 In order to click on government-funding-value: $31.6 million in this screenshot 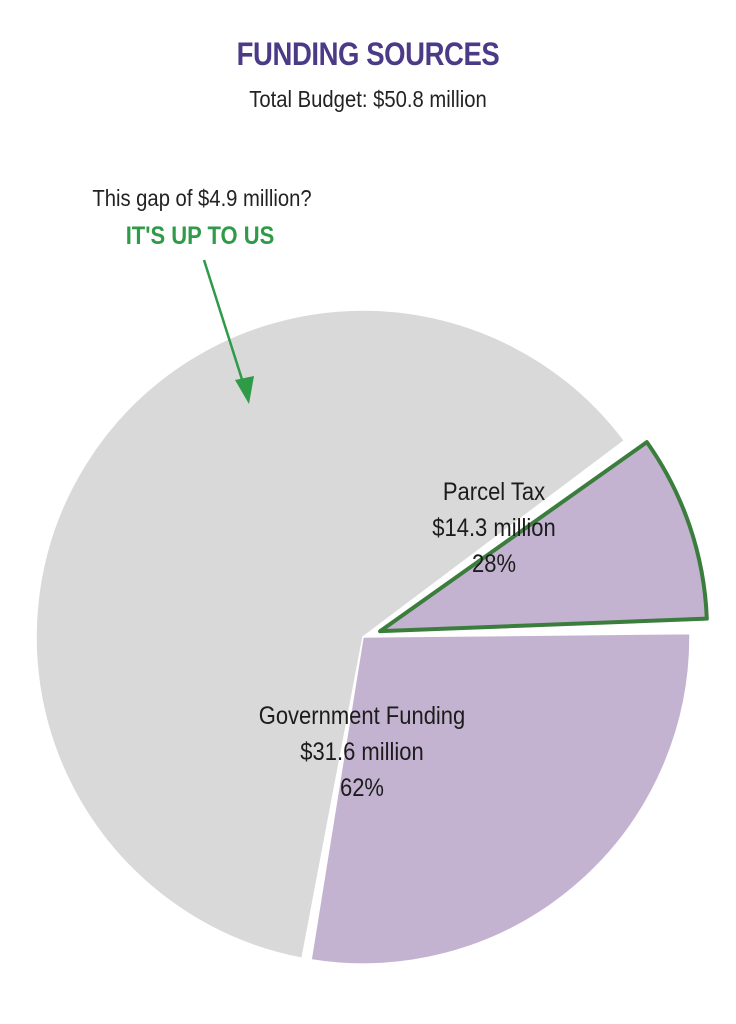, I will do `click(361, 752)`.